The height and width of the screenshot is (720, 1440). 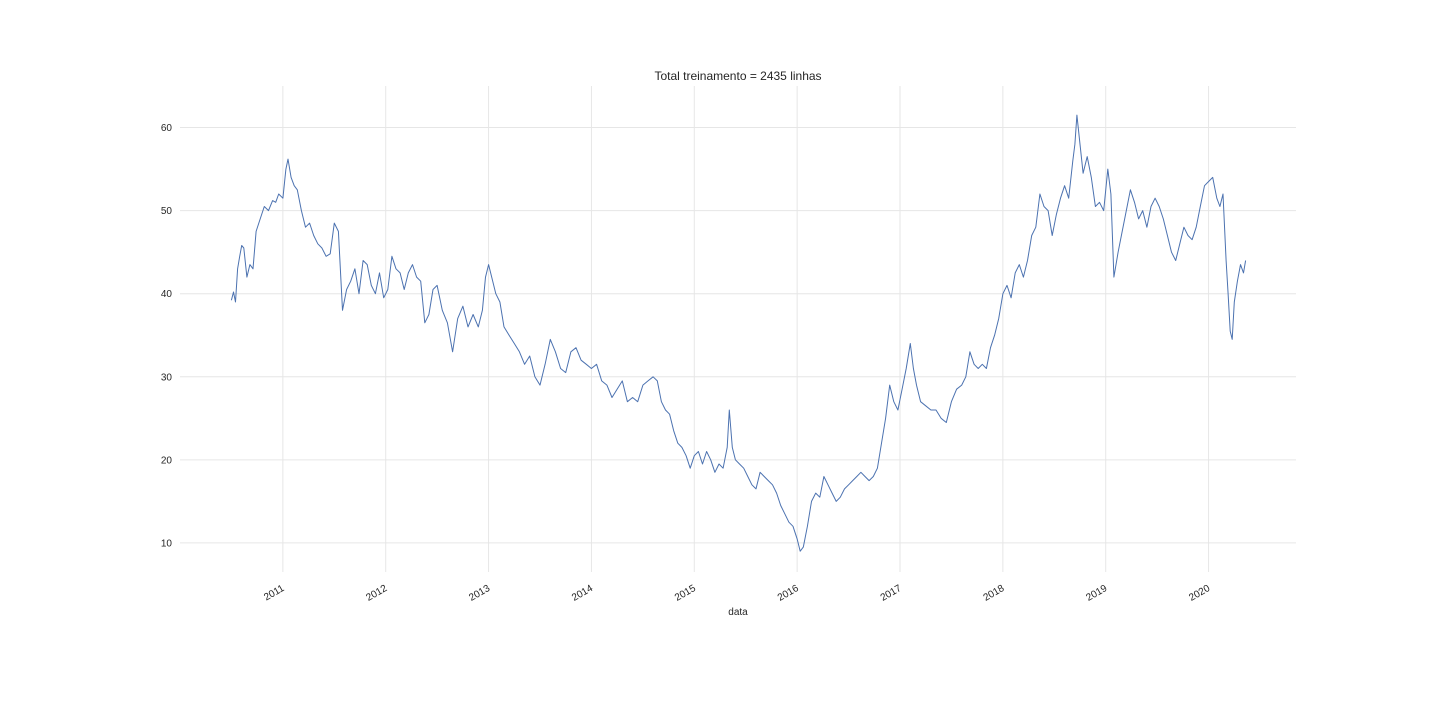 I want to click on chart-title: Total treinamento = 2435 linhas, so click(x=737, y=76).